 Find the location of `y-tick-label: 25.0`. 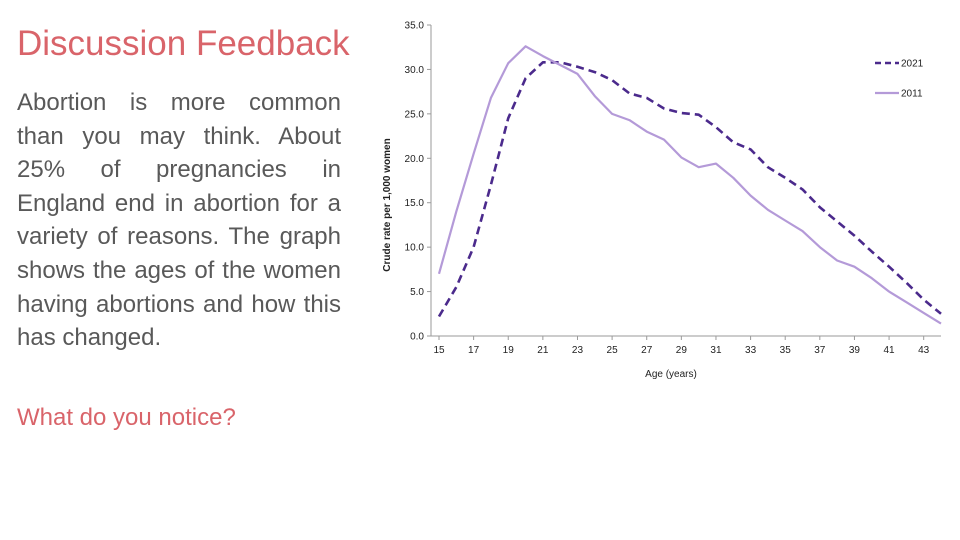

y-tick-label: 25.0 is located at coordinates (415, 114).